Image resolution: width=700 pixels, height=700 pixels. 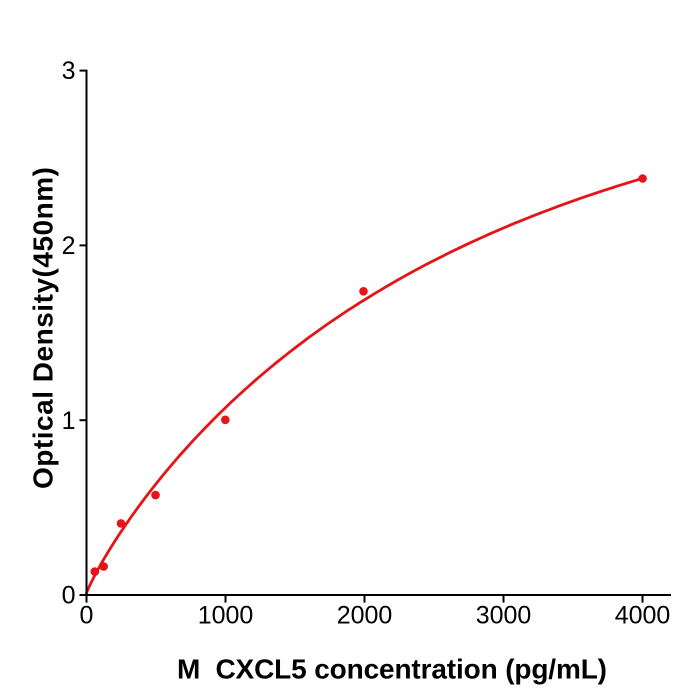 I want to click on svg-text: 2, so click(x=69, y=246).